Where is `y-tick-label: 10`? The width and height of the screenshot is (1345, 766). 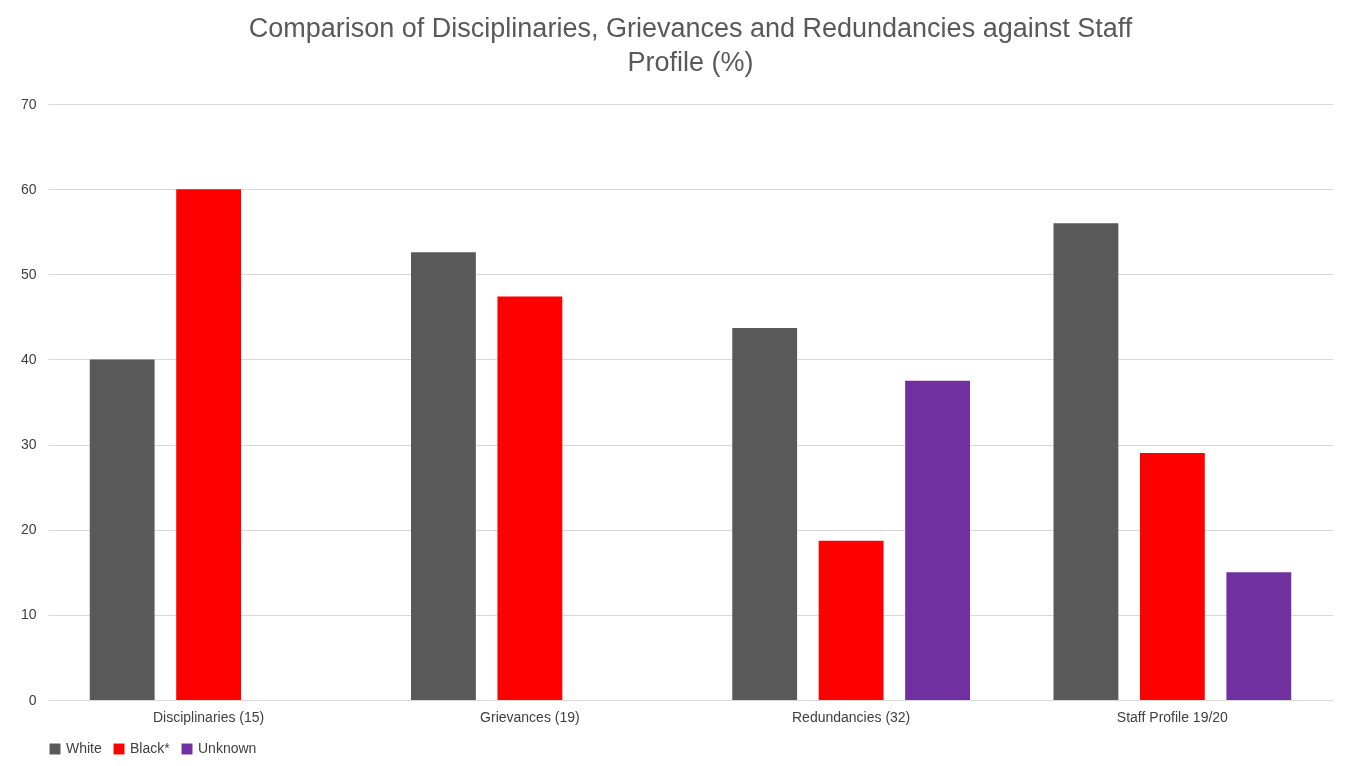 y-tick-label: 10 is located at coordinates (28, 614).